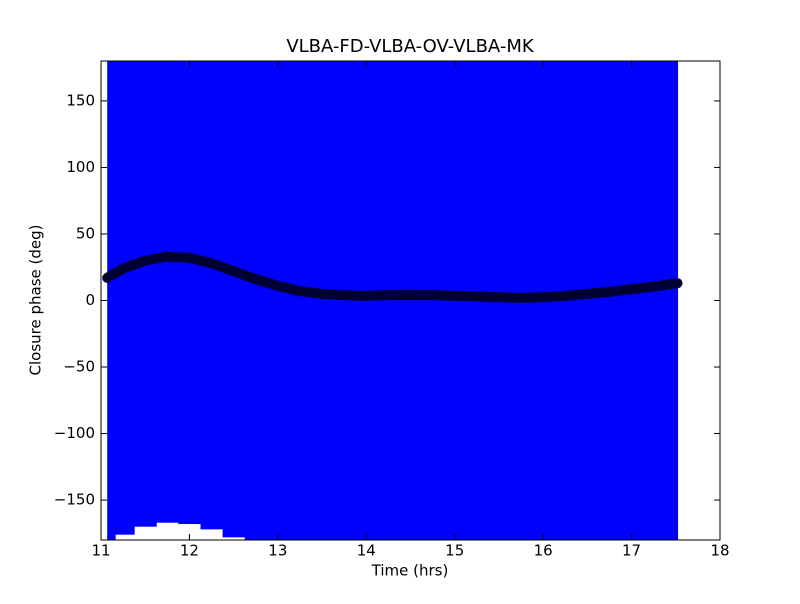 Image resolution: width=800 pixels, height=604 pixels. What do you see at coordinates (80, 100) in the screenshot?
I see `y-tick-label: 150` at bounding box center [80, 100].